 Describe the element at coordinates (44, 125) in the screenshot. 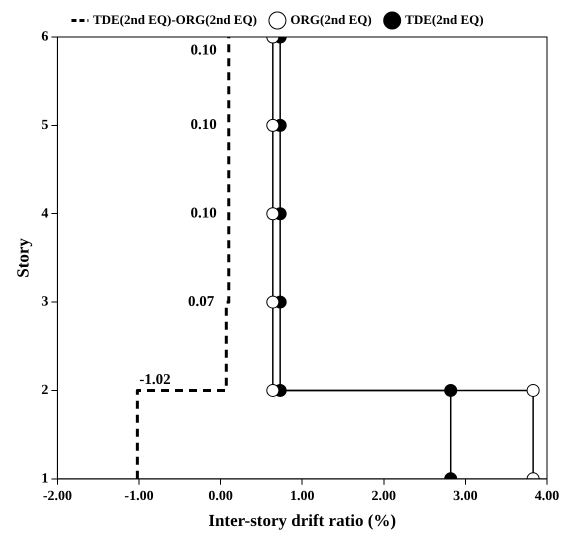

I see `y-tick-label: 5` at that location.